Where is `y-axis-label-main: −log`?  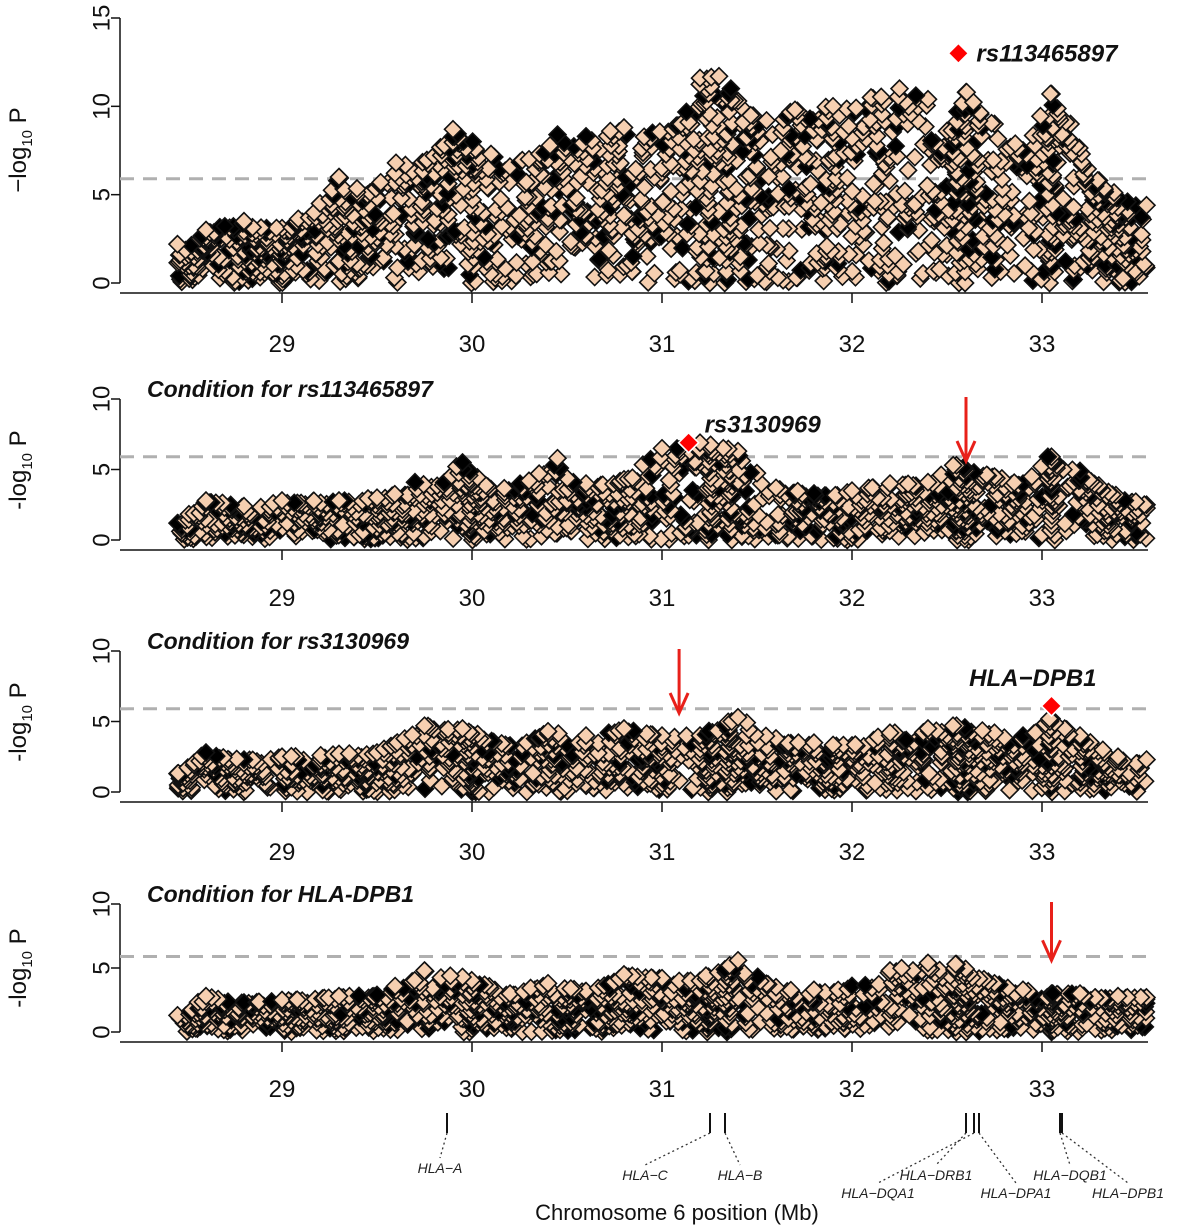 y-axis-label-main: −log is located at coordinates (18, 170).